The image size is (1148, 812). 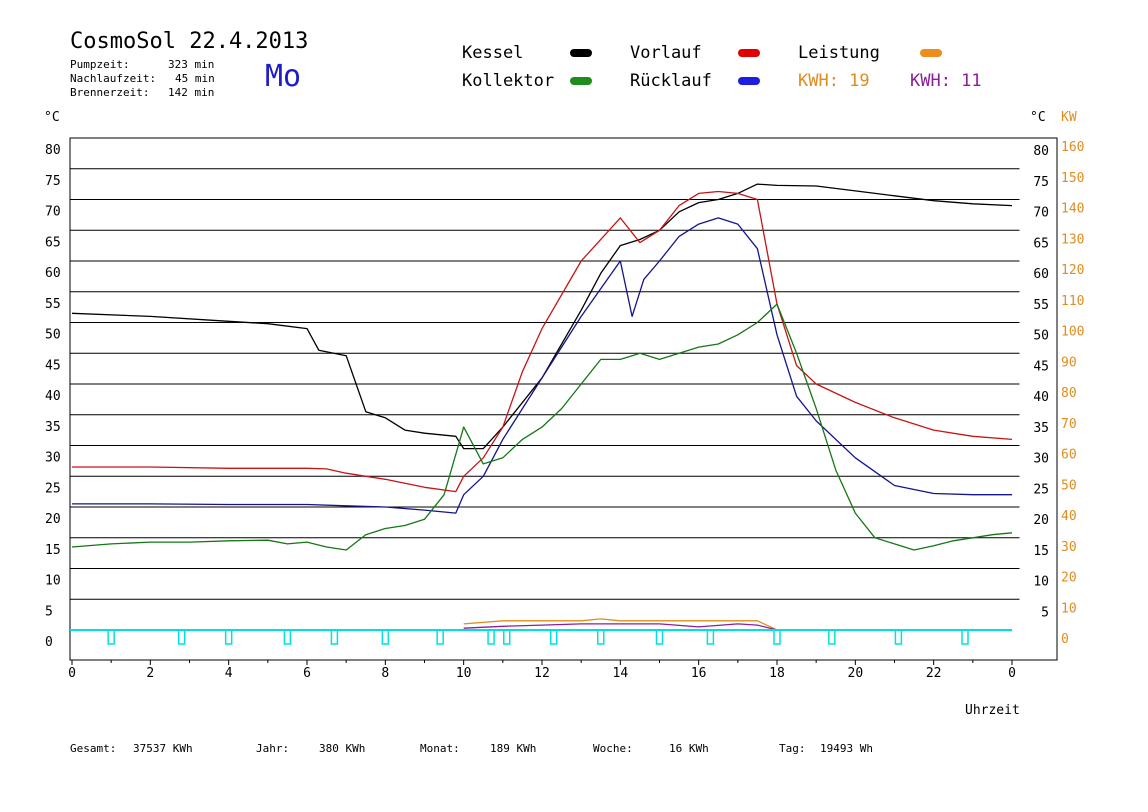 I want to click on footer-gesamt-value: 37537 KWh, so click(x=163, y=748).